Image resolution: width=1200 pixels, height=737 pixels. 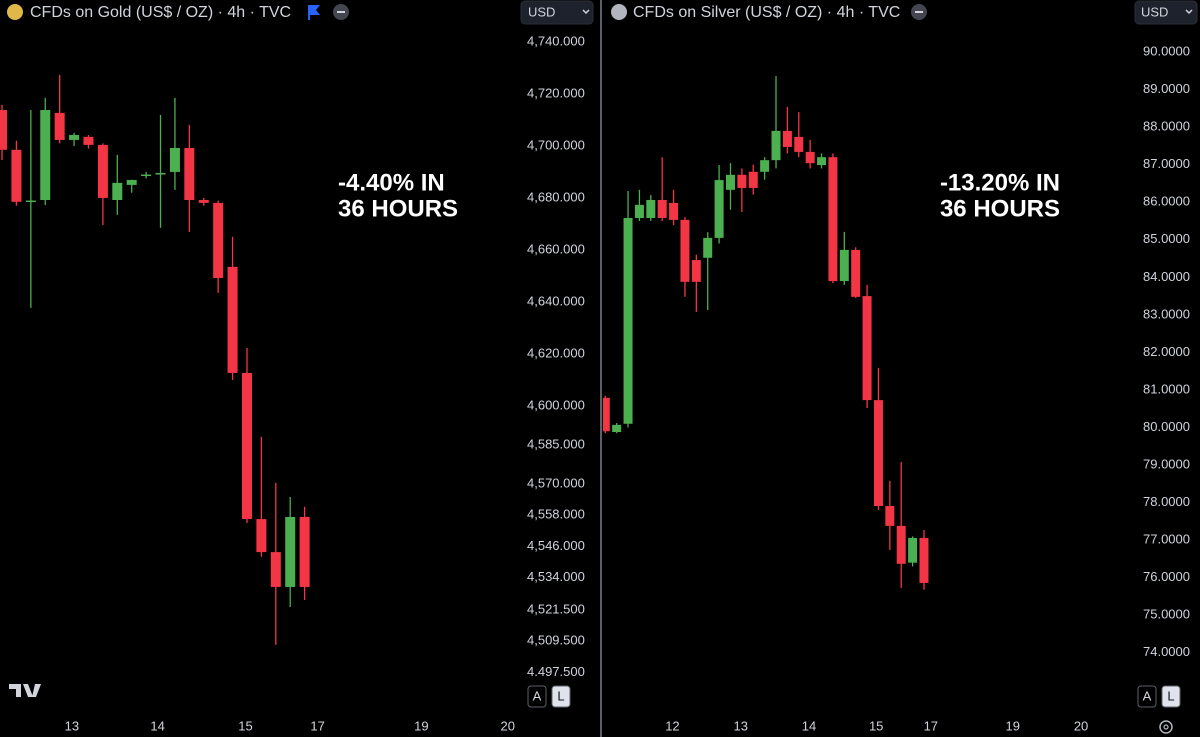 I want to click on y-tick-label: 4,585.000, so click(x=556, y=443).